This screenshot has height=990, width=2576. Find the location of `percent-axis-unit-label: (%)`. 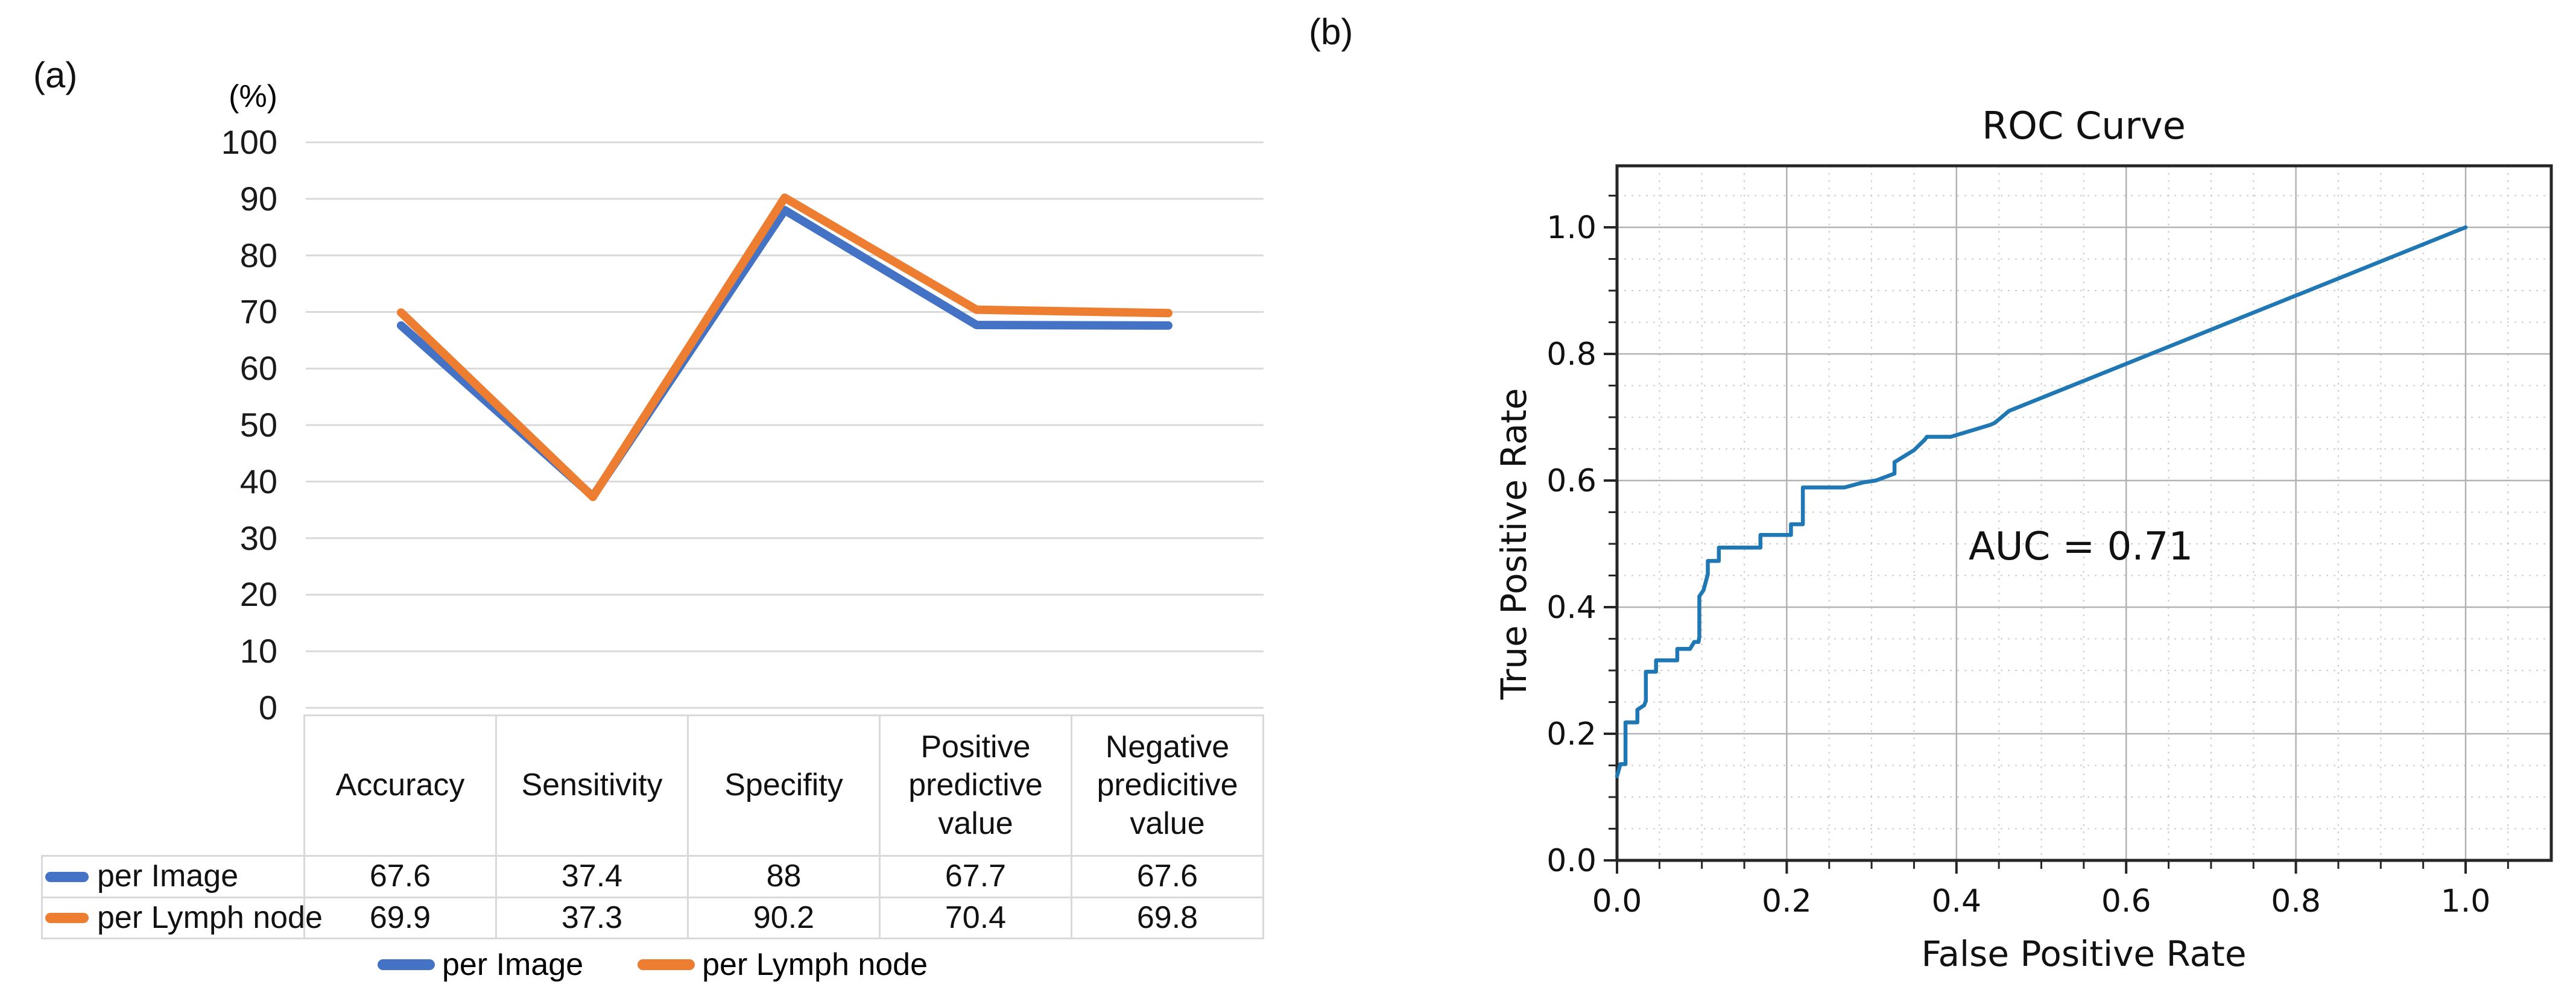

percent-axis-unit-label: (%) is located at coordinates (253, 96).